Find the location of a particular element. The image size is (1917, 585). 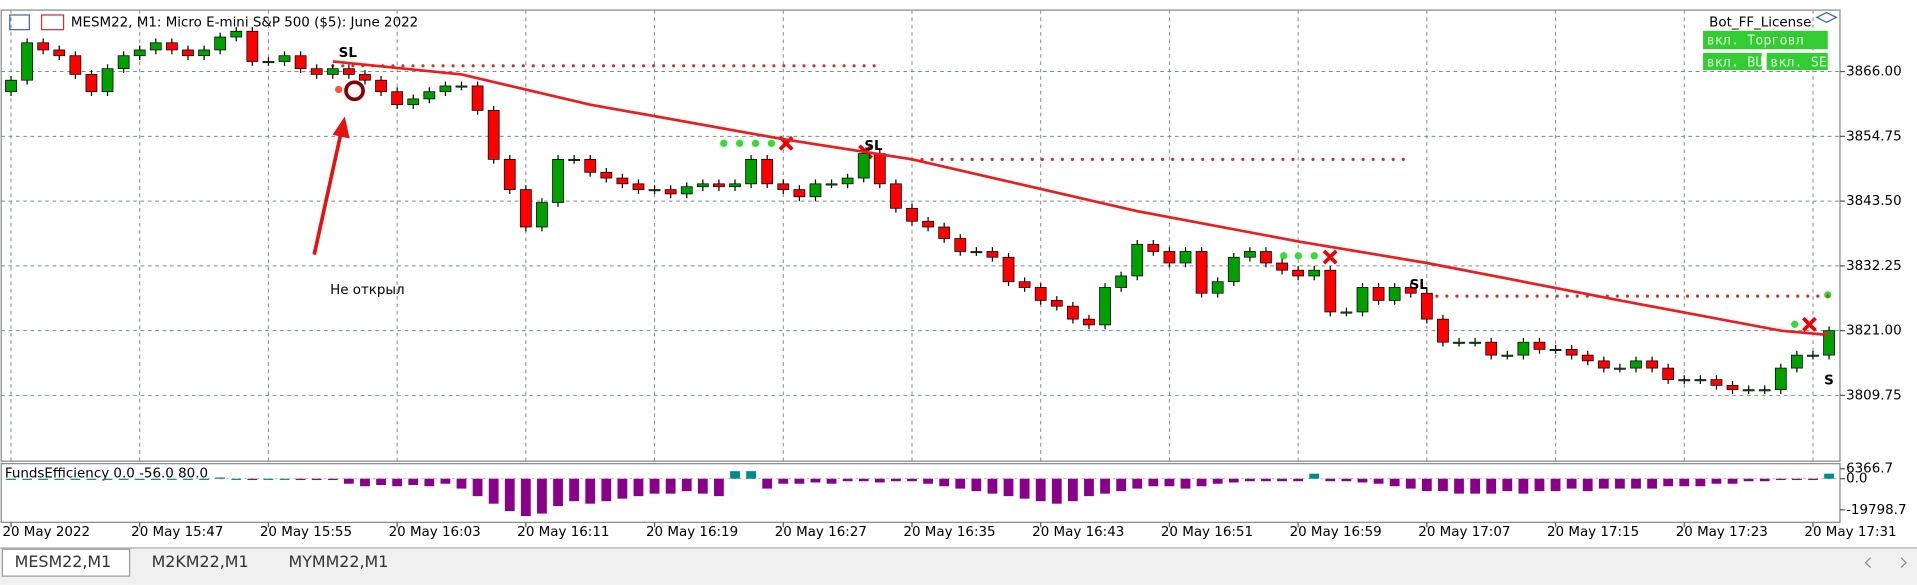

button-label: вкл. SEL is located at coordinates (1802, 63).